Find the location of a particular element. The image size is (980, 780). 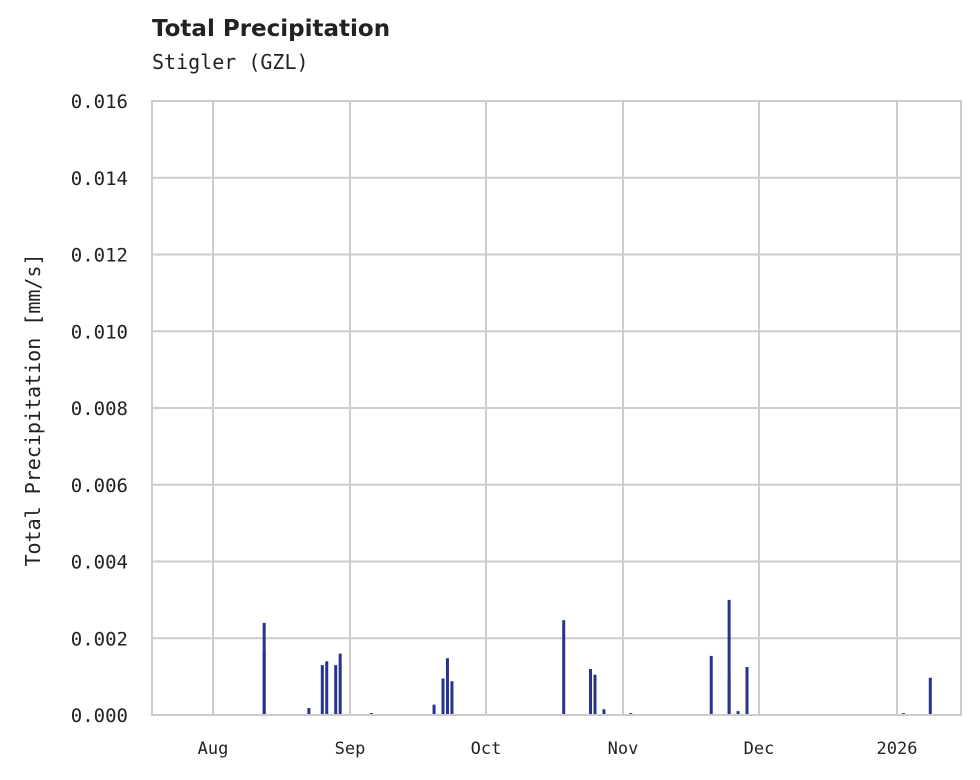

y-tick-label: 0.010 is located at coordinates (99, 332).